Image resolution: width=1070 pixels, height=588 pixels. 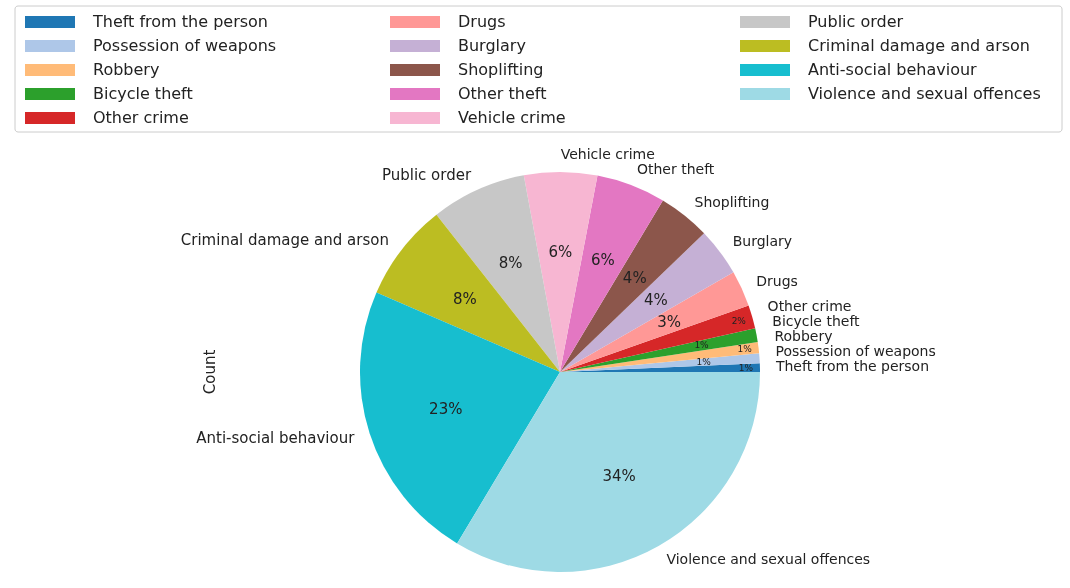 What do you see at coordinates (893, 69) in the screenshot?
I see `legend-label: Anti-social behaviour` at bounding box center [893, 69].